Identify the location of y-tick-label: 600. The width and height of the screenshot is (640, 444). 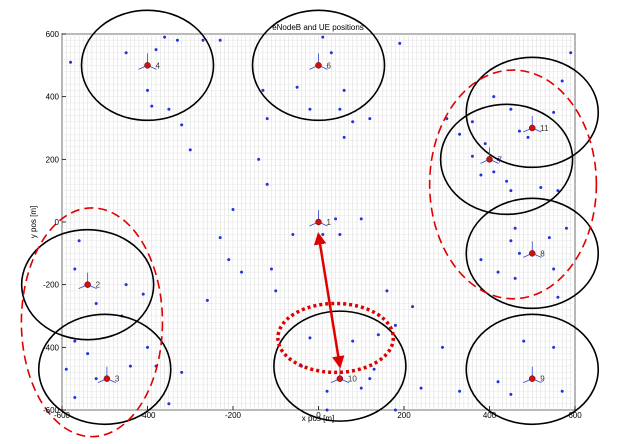
(53, 34).